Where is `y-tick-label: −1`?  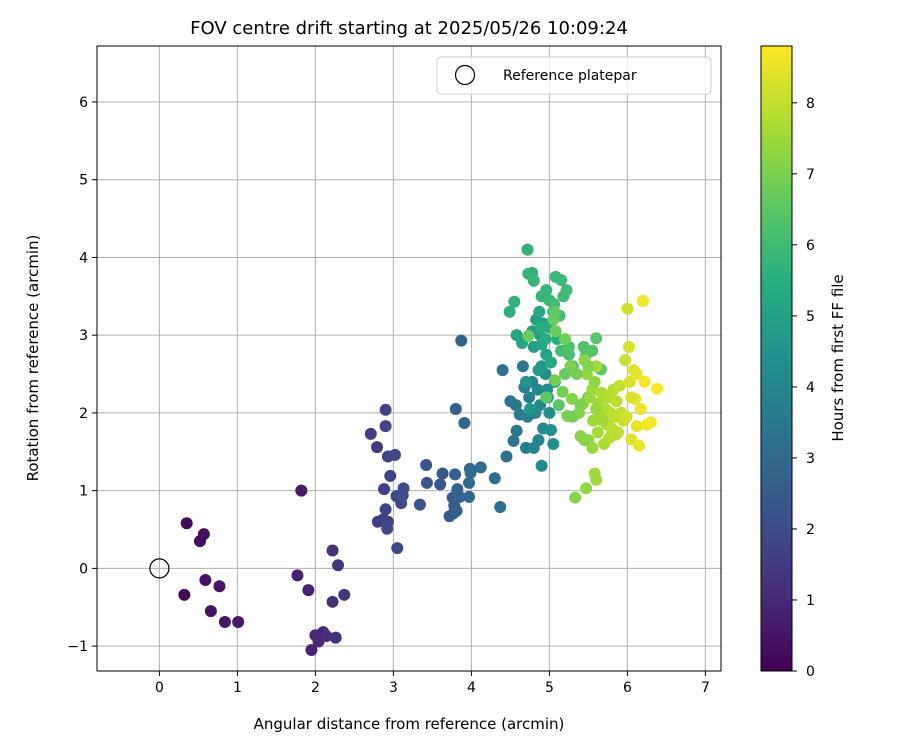 y-tick-label: −1 is located at coordinates (77, 647).